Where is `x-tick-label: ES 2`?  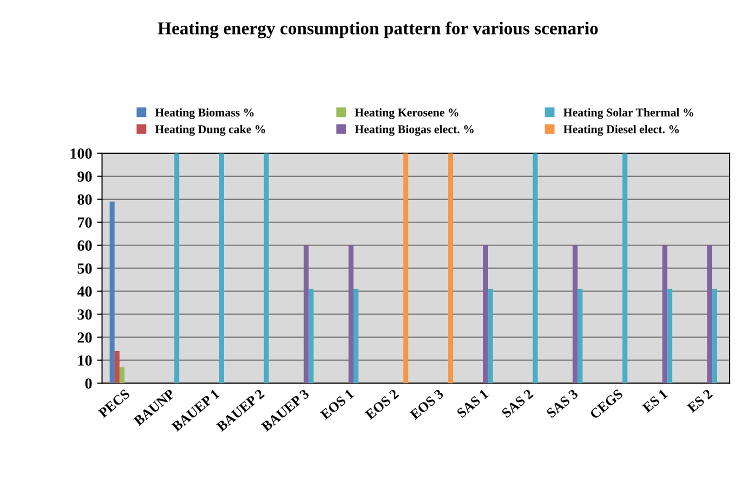
x-tick-label: ES 2 is located at coordinates (699, 401).